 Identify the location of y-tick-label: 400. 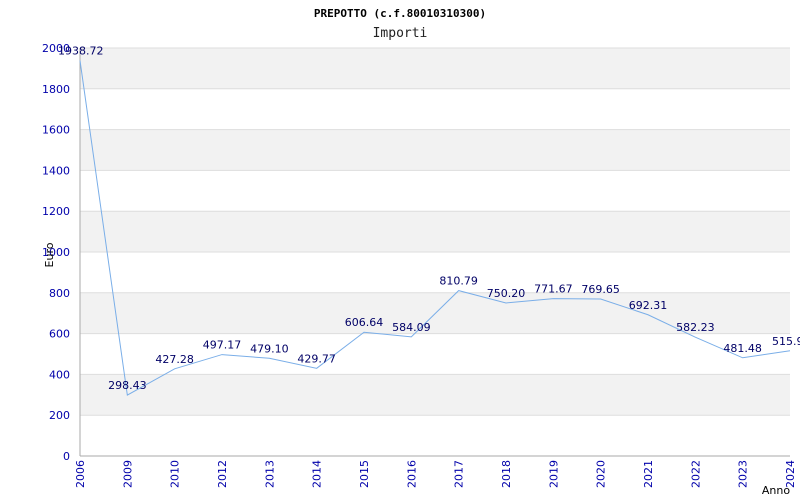
(59, 374).